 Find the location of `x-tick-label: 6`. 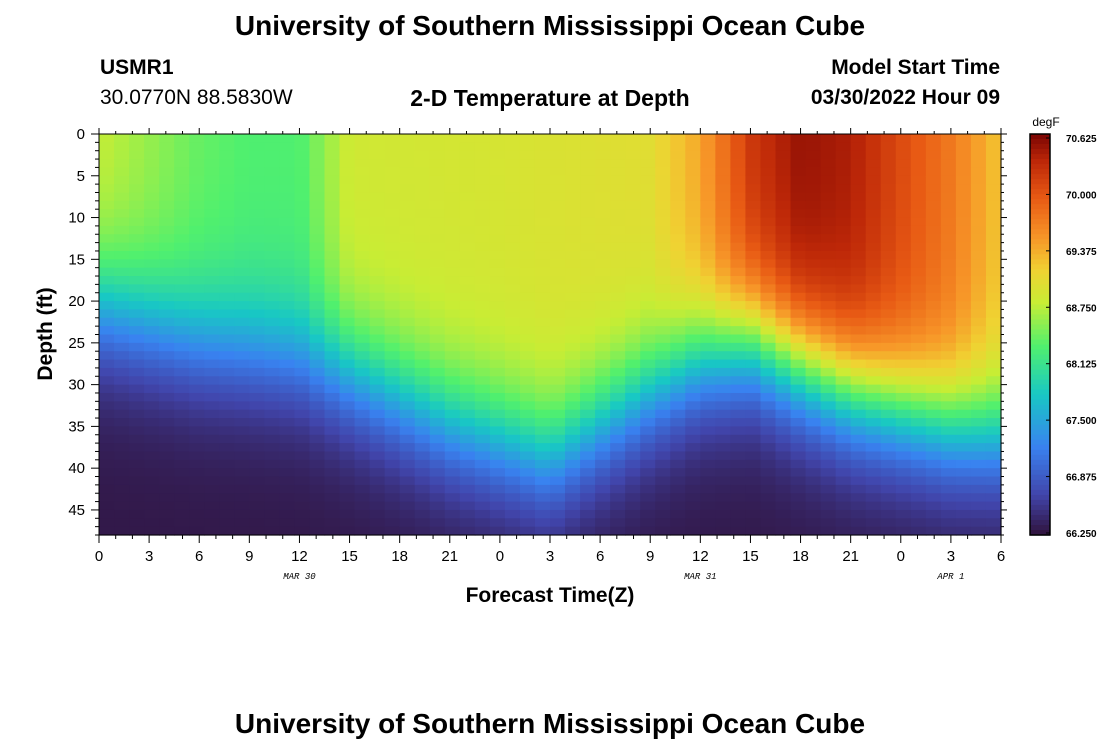

x-tick-label: 6 is located at coordinates (199, 556).